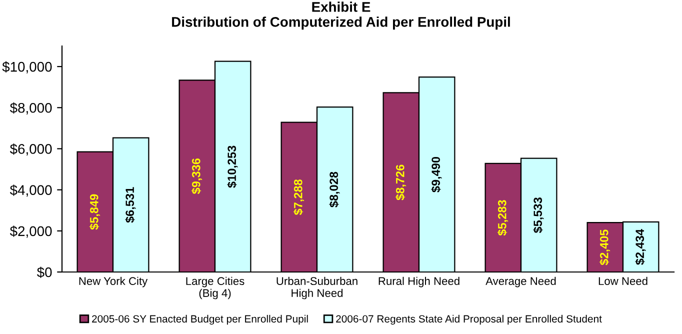  What do you see at coordinates (604, 248) in the screenshot?
I see `data-label: $2,405` at bounding box center [604, 248].